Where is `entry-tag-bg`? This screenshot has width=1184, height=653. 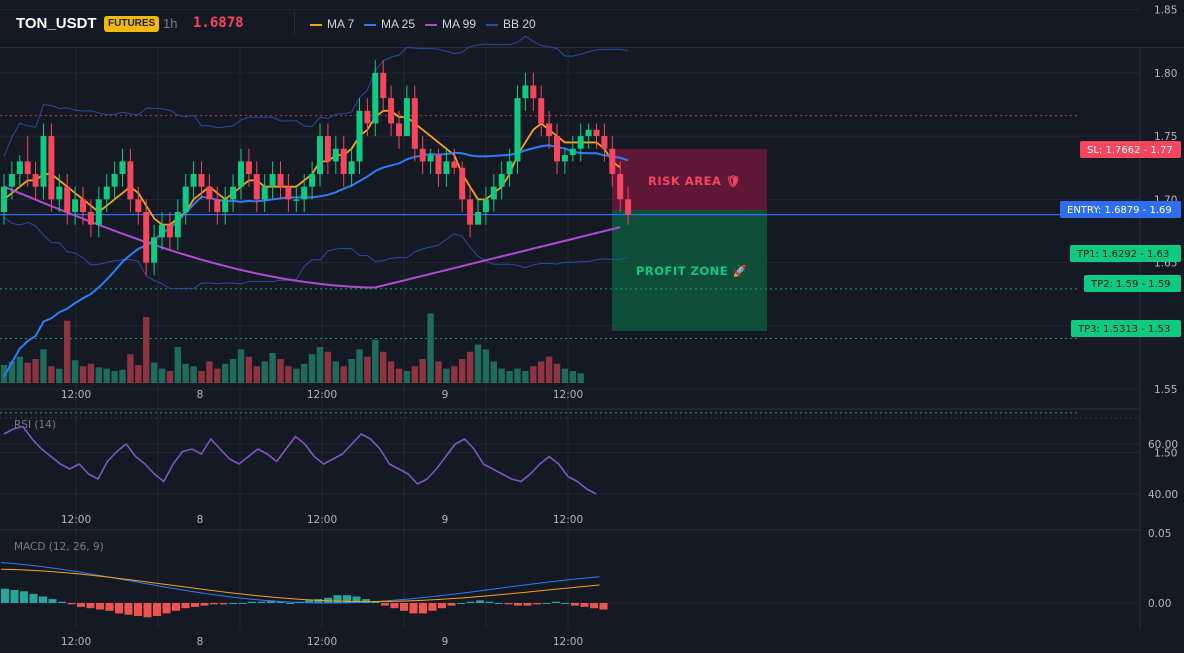 entry-tag-bg is located at coordinates (1120, 209).